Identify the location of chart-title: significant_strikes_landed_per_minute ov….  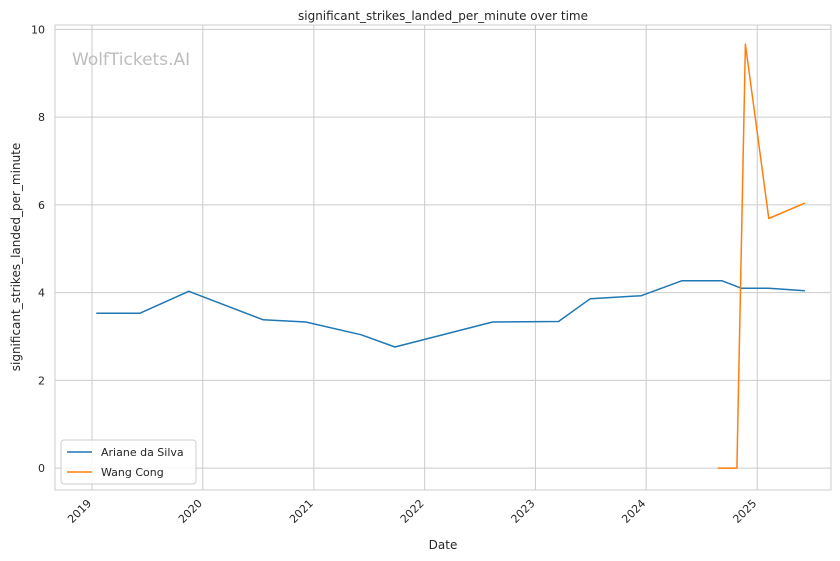
(443, 16).